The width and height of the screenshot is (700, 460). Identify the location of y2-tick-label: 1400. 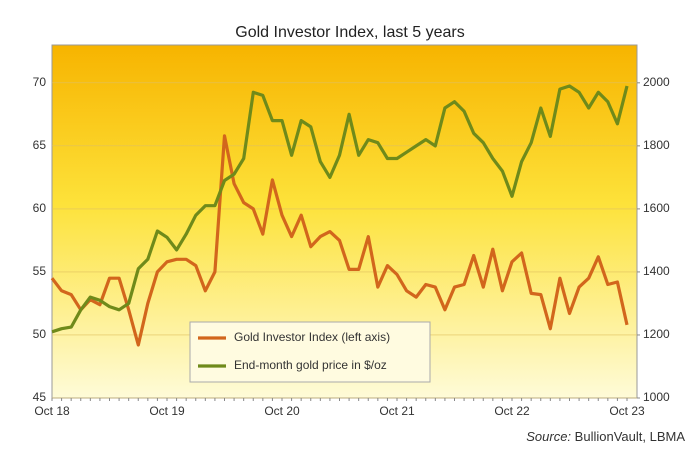
(656, 271).